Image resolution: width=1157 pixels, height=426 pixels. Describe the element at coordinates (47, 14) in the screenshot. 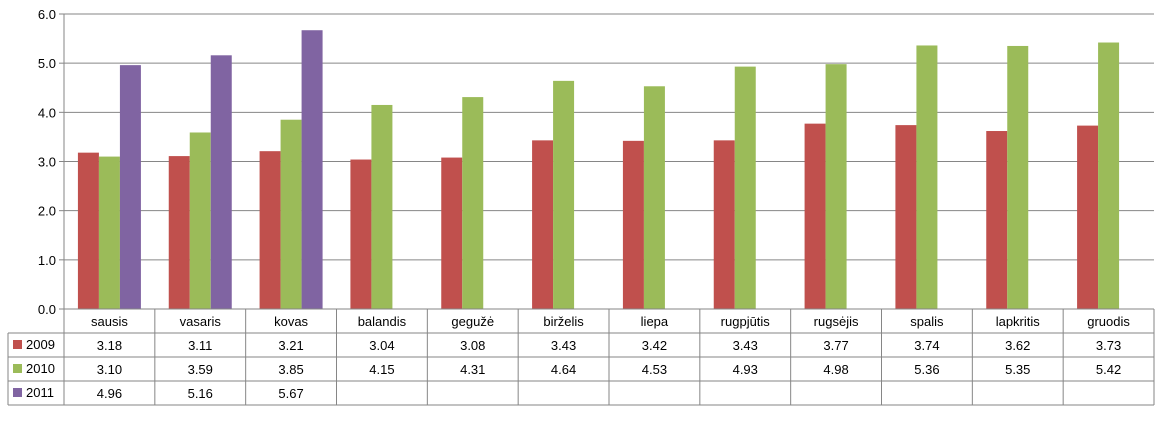

I see `y-tick-label: 6.0` at that location.